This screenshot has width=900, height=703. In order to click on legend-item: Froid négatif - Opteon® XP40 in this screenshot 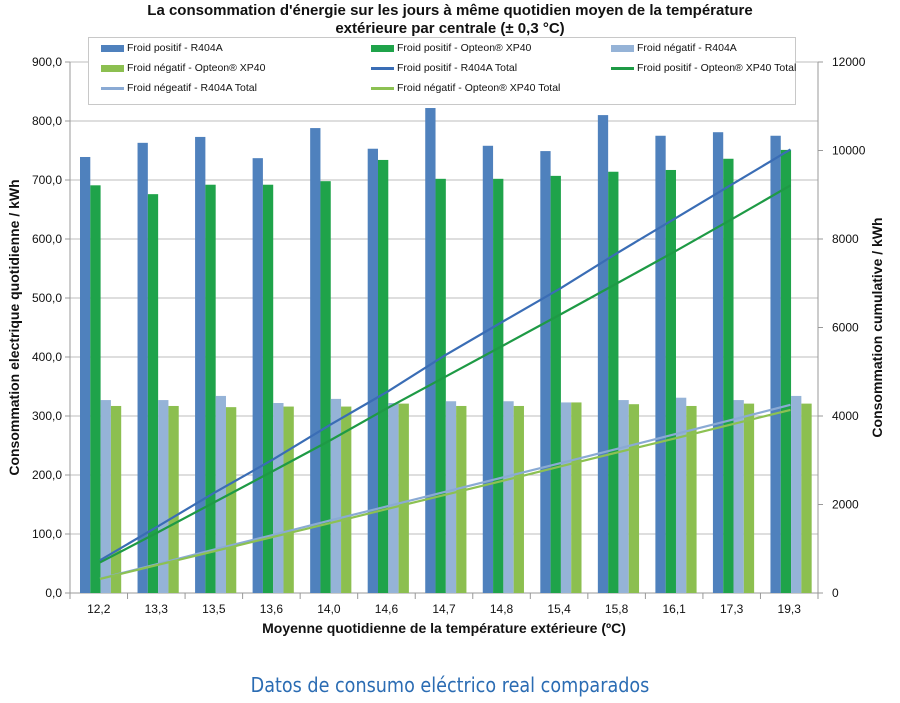, I will do `click(183, 68)`.